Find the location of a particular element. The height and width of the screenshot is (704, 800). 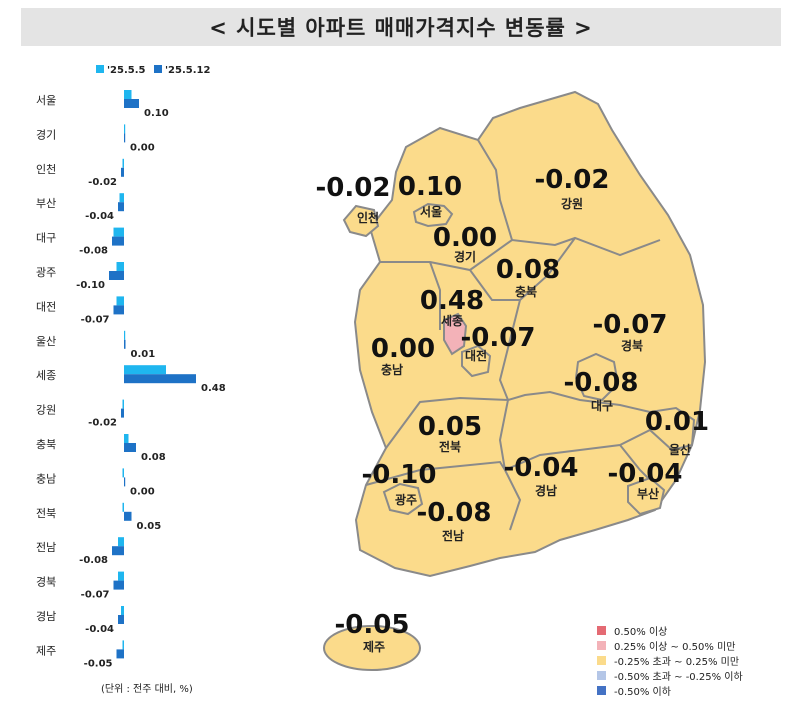

region-name: 경남 is located at coordinates (546, 490).